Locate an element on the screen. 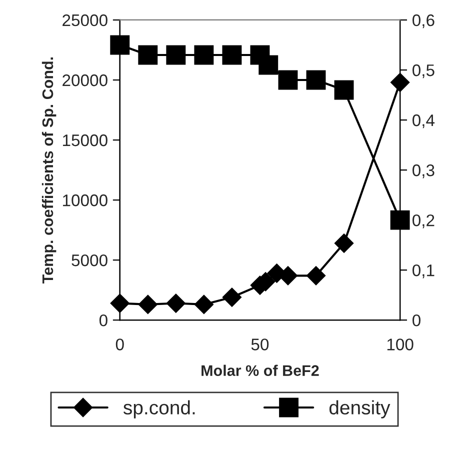 This screenshot has height=454, width=449. y-tick-label: 0 is located at coordinates (103, 320).